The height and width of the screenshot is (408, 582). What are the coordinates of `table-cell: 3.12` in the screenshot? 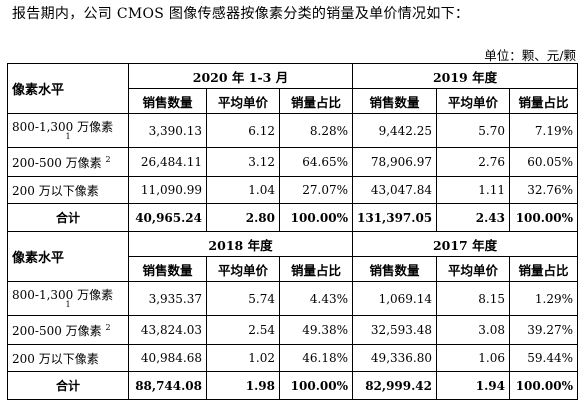 It's located at (243, 162).